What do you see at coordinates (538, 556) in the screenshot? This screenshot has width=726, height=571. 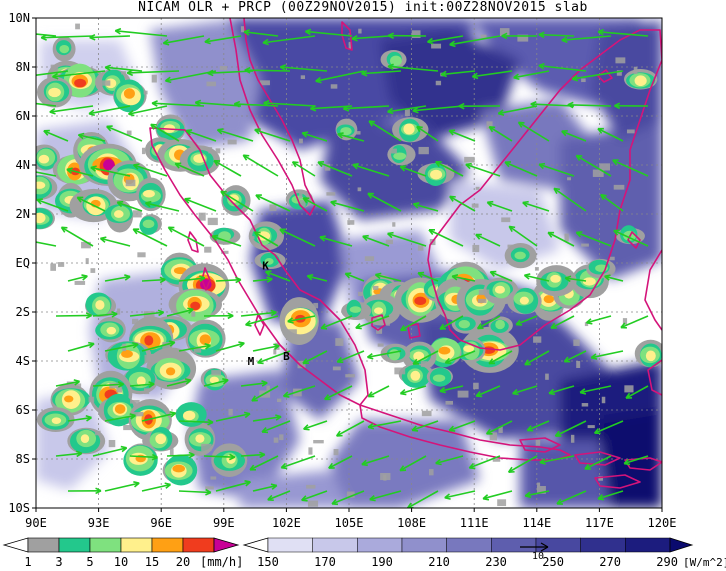 I see `vector-reference-label: 10` at bounding box center [538, 556].